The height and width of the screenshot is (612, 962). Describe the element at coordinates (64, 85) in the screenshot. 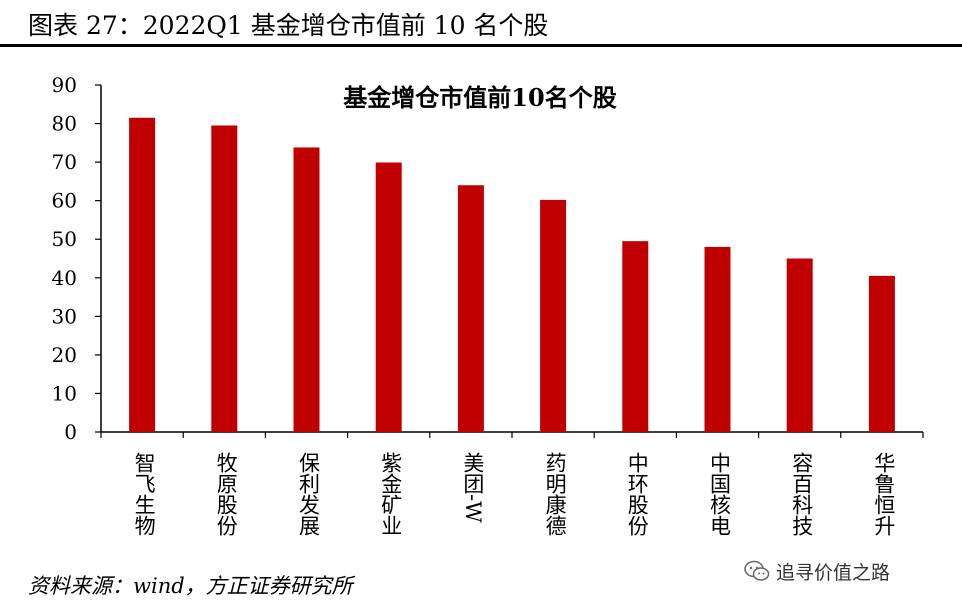

I see `y-tick-label: 90` at that location.